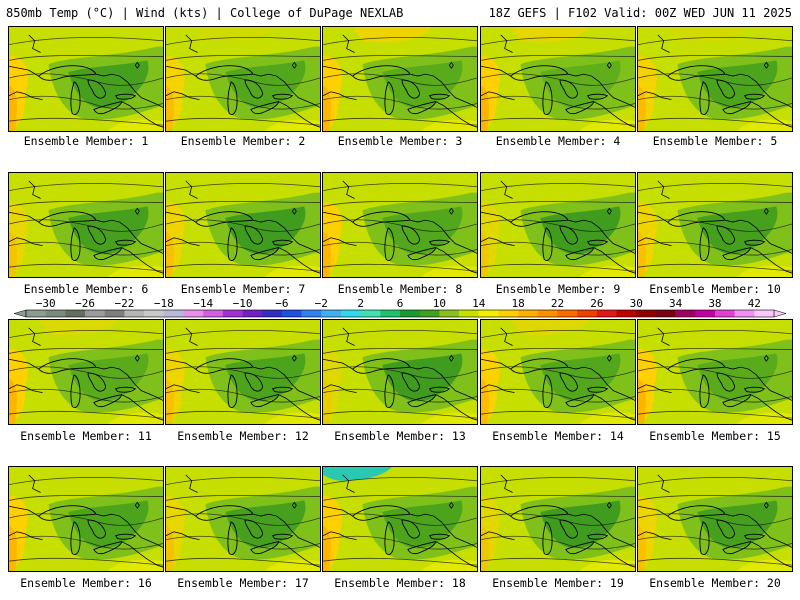 The width and height of the screenshot is (800, 600). What do you see at coordinates (243, 289) in the screenshot?
I see `ensemble-member-label: Ensemble Member: 7` at bounding box center [243, 289].